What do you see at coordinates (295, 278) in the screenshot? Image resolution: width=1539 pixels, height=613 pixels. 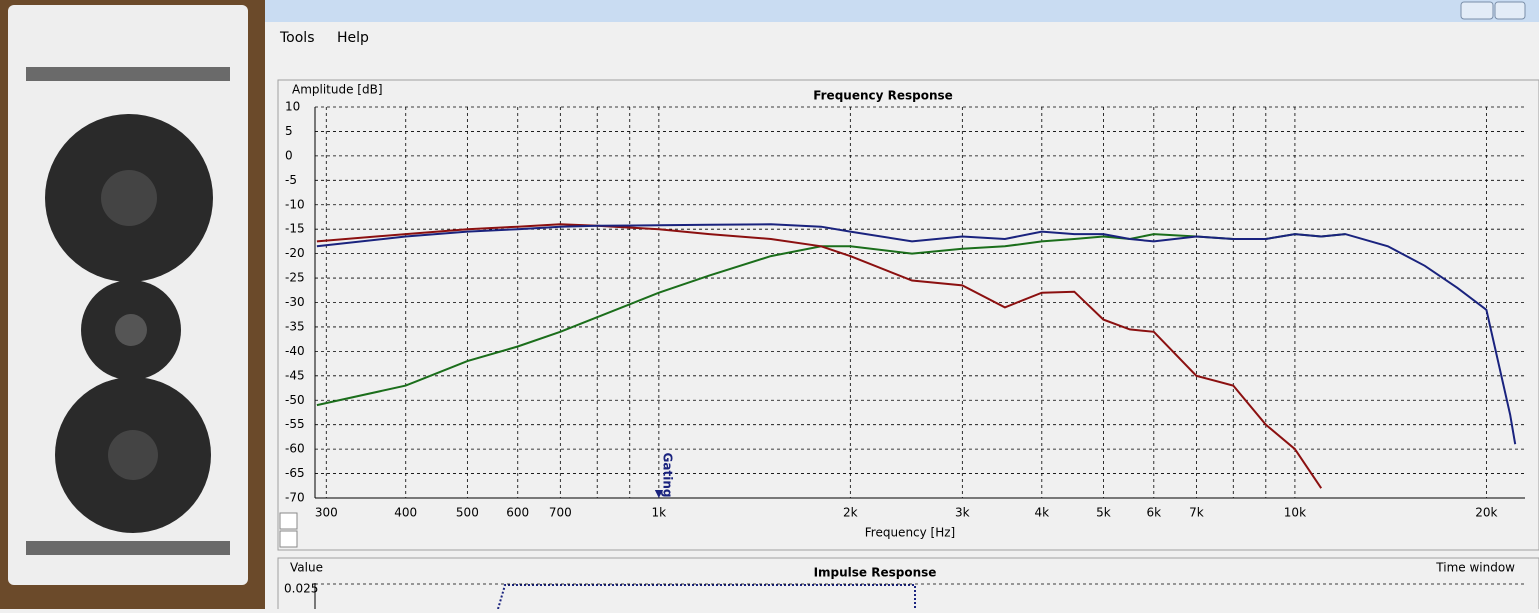 I see `y-tick-label: -25` at bounding box center [295, 278].